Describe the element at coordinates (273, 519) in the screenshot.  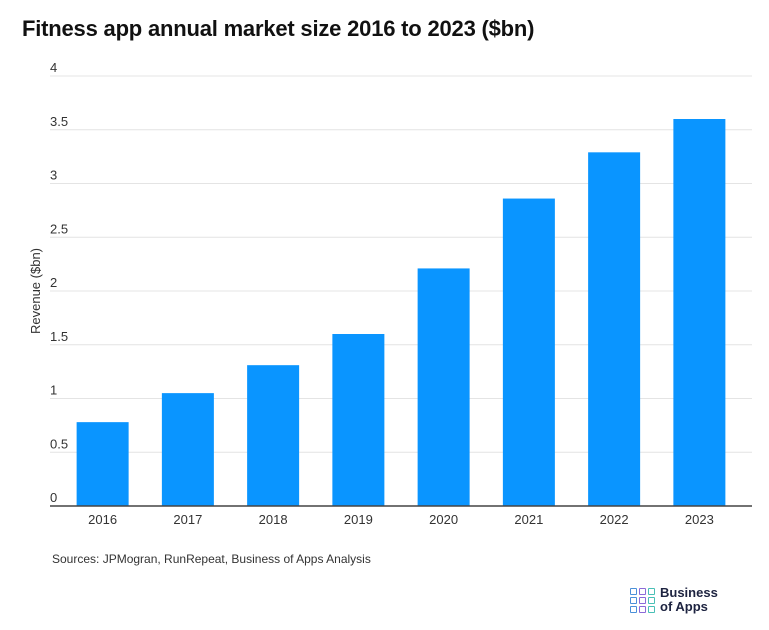
I see `x-tick-label: 2018` at that location.